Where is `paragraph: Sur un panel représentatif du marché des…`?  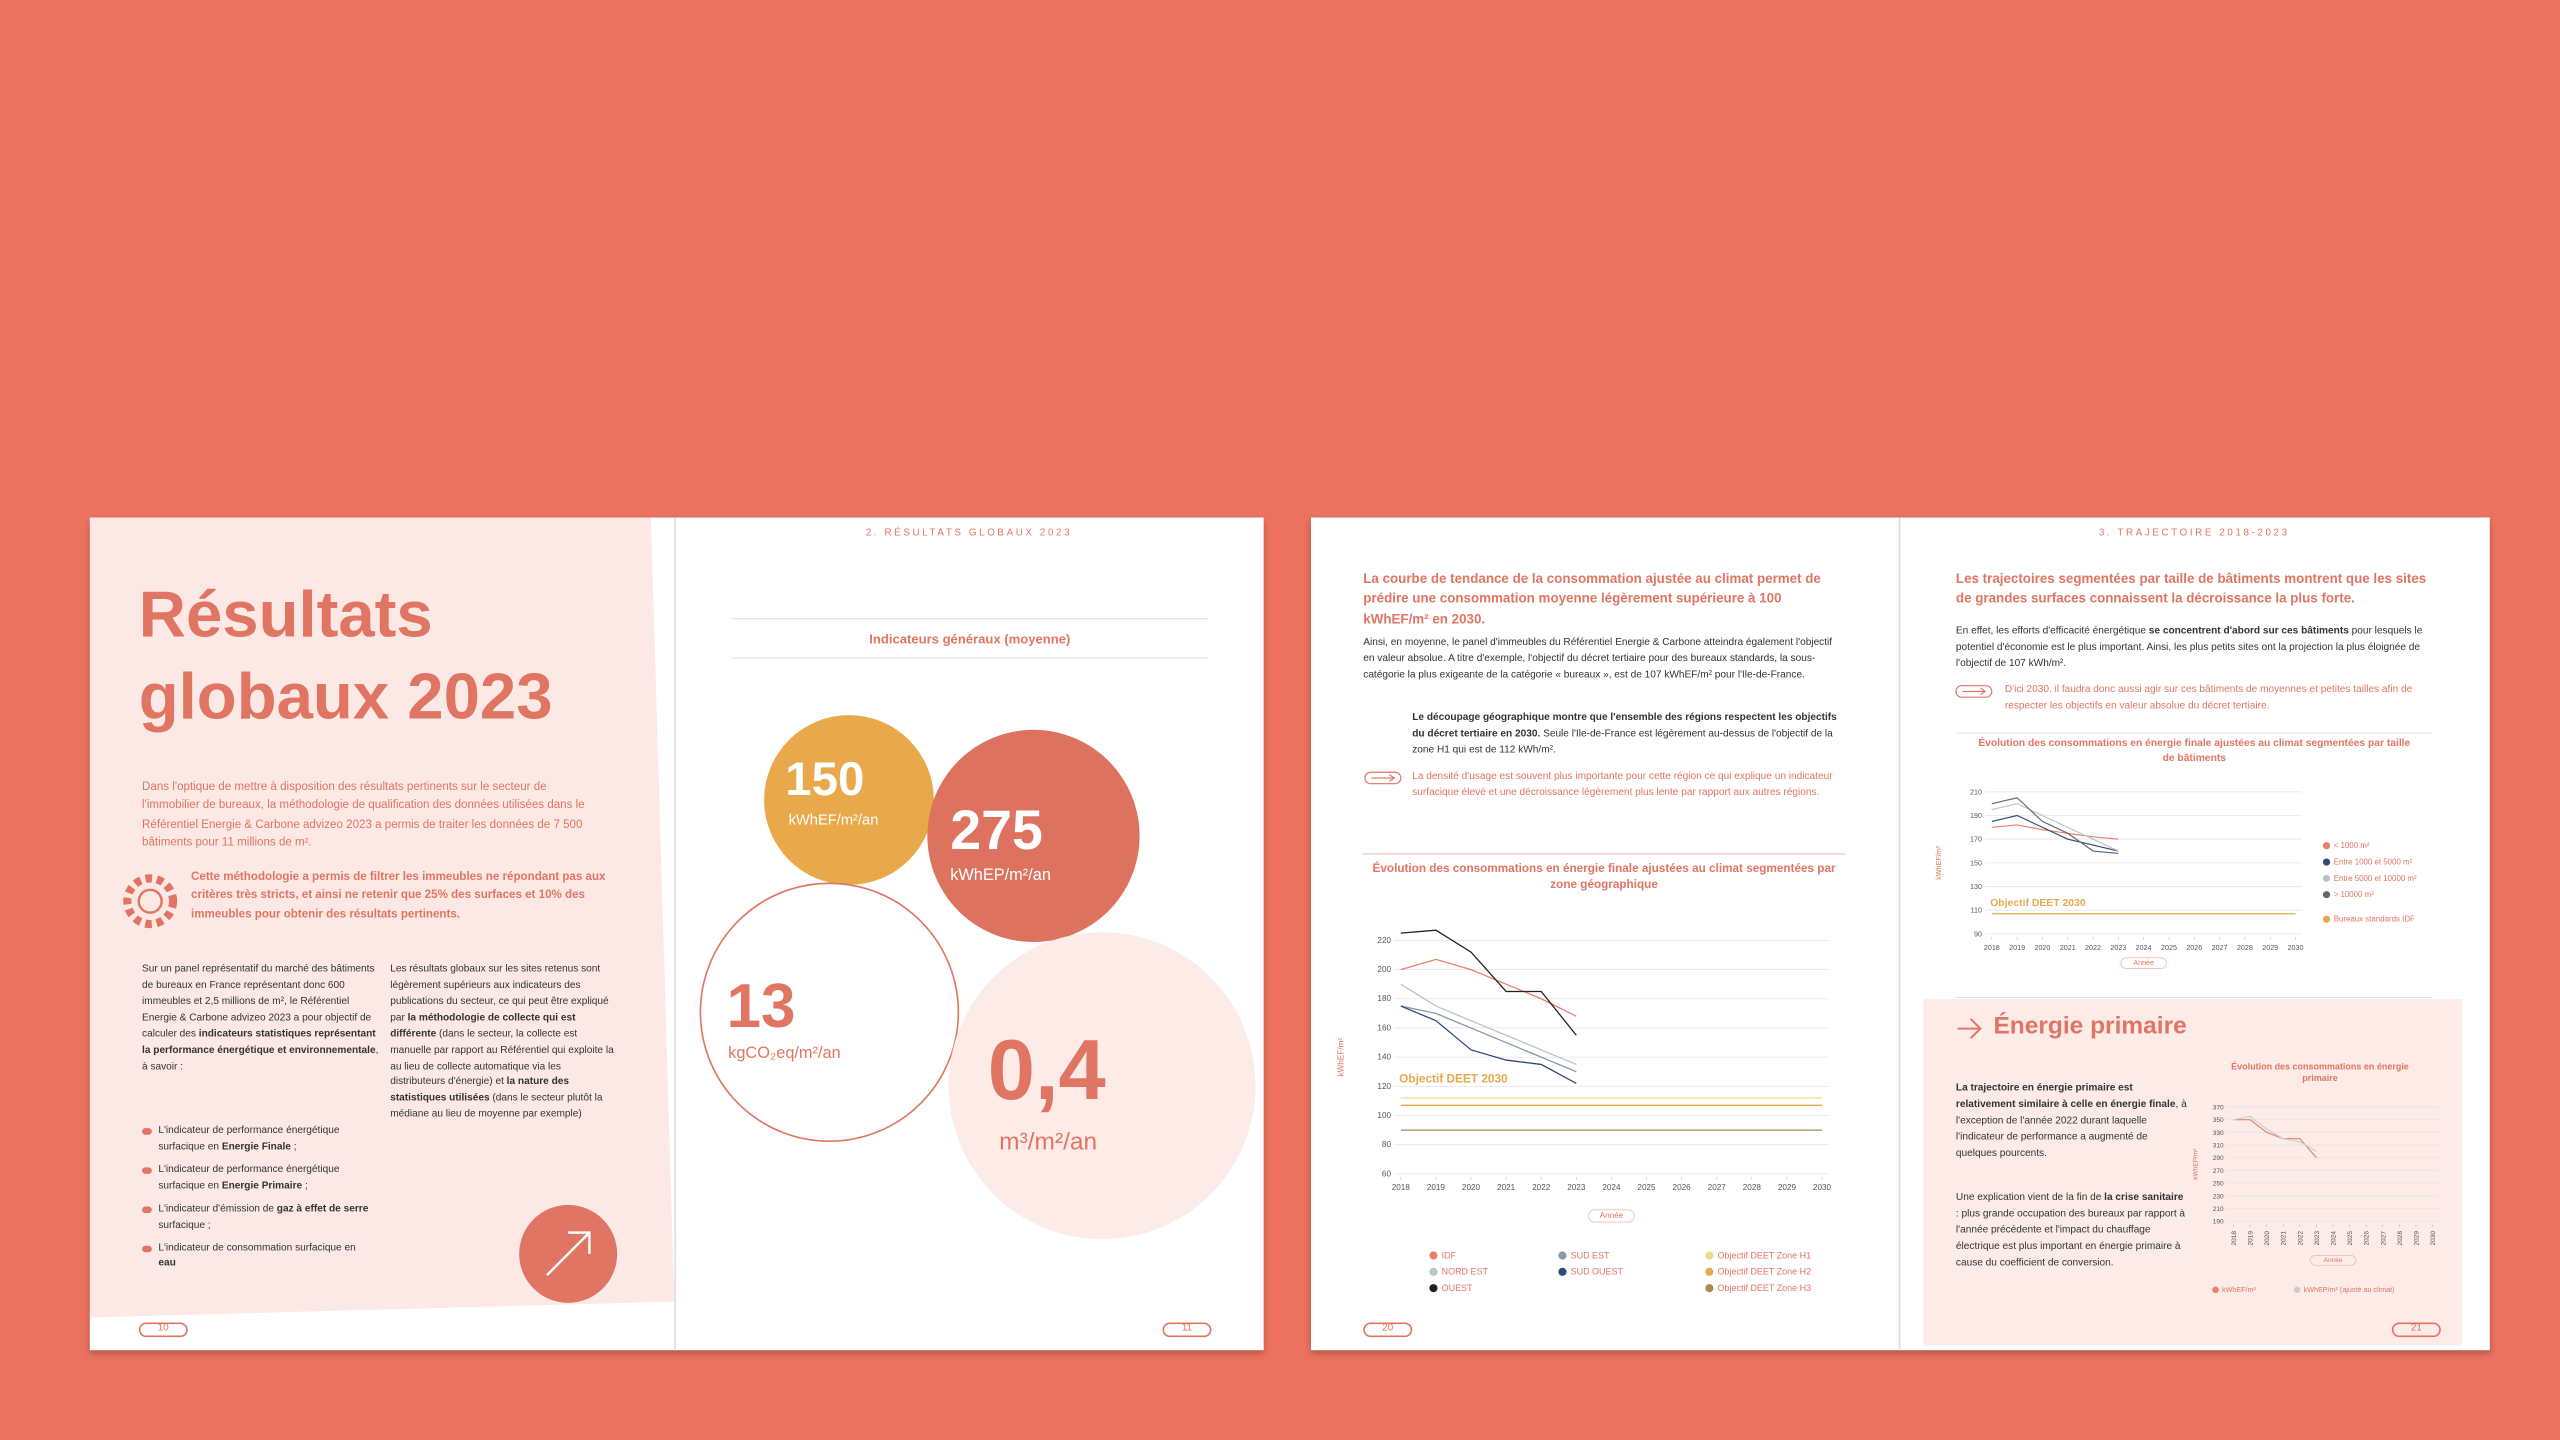
paragraph: Sur un panel représentatif du marché des… is located at coordinates (260, 1018).